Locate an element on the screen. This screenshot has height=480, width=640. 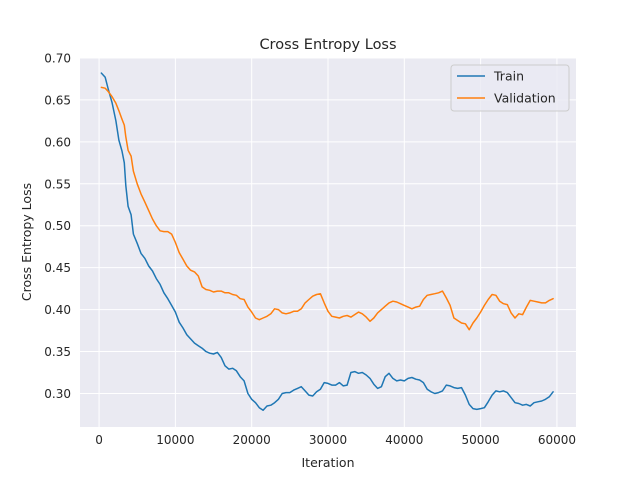
x-tick-label: 60000 is located at coordinates (557, 440).